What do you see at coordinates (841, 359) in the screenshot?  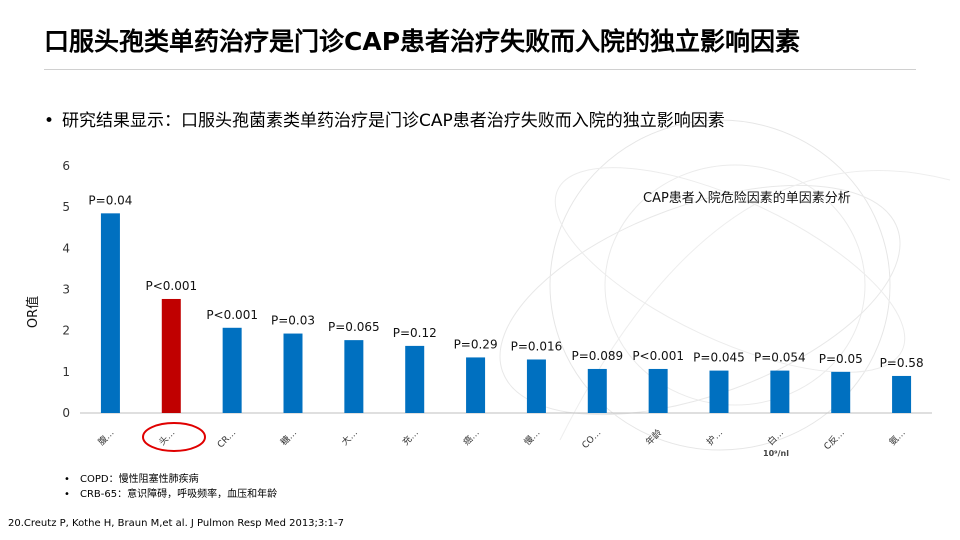 I see `data-label: P=0.05` at bounding box center [841, 359].